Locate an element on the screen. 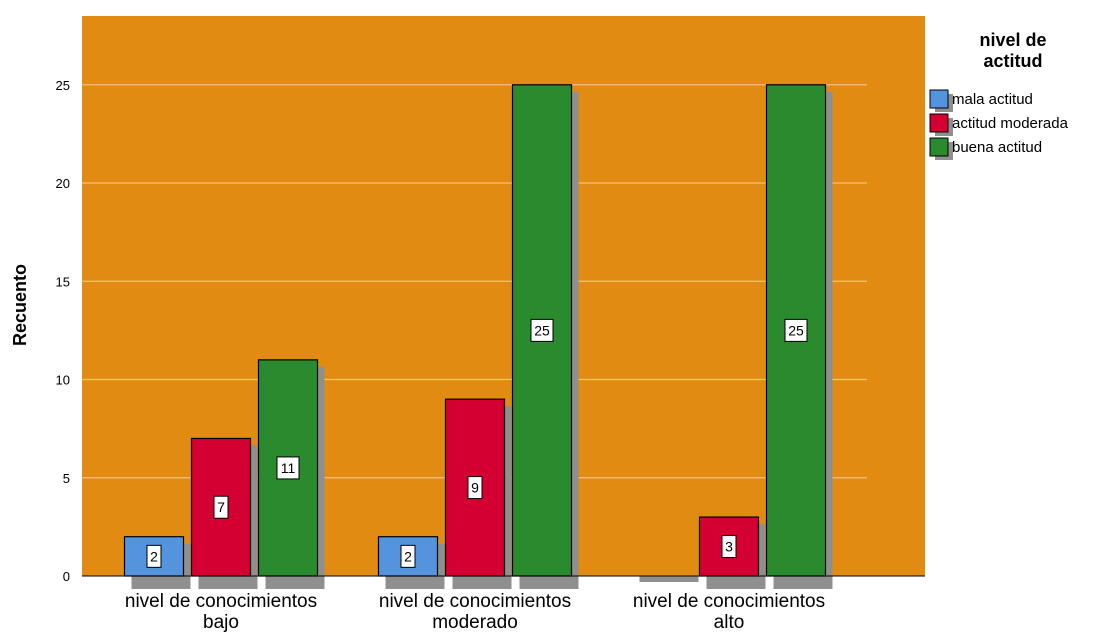 This screenshot has height=634, width=1101. y-tick-label: 10 is located at coordinates (63, 380).